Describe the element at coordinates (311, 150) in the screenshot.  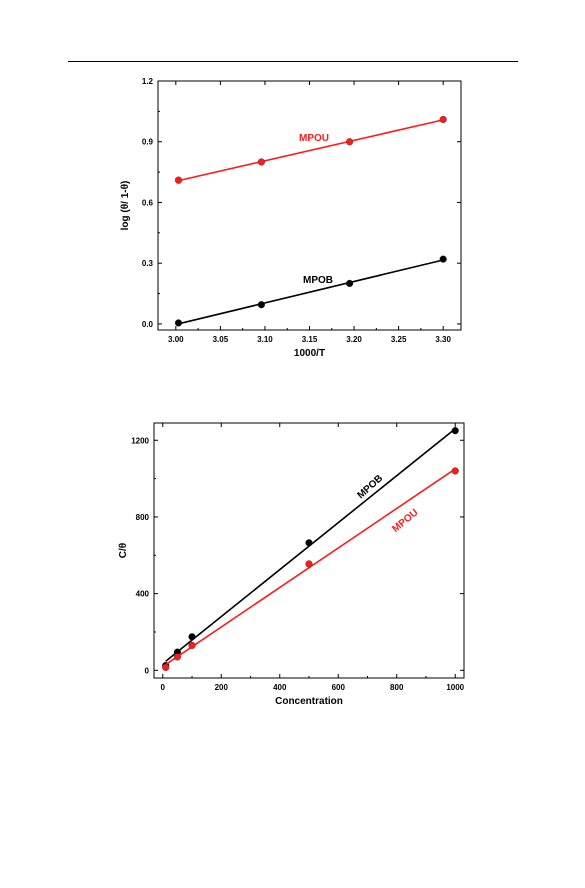
I see `fit-line-mpou` at that location.